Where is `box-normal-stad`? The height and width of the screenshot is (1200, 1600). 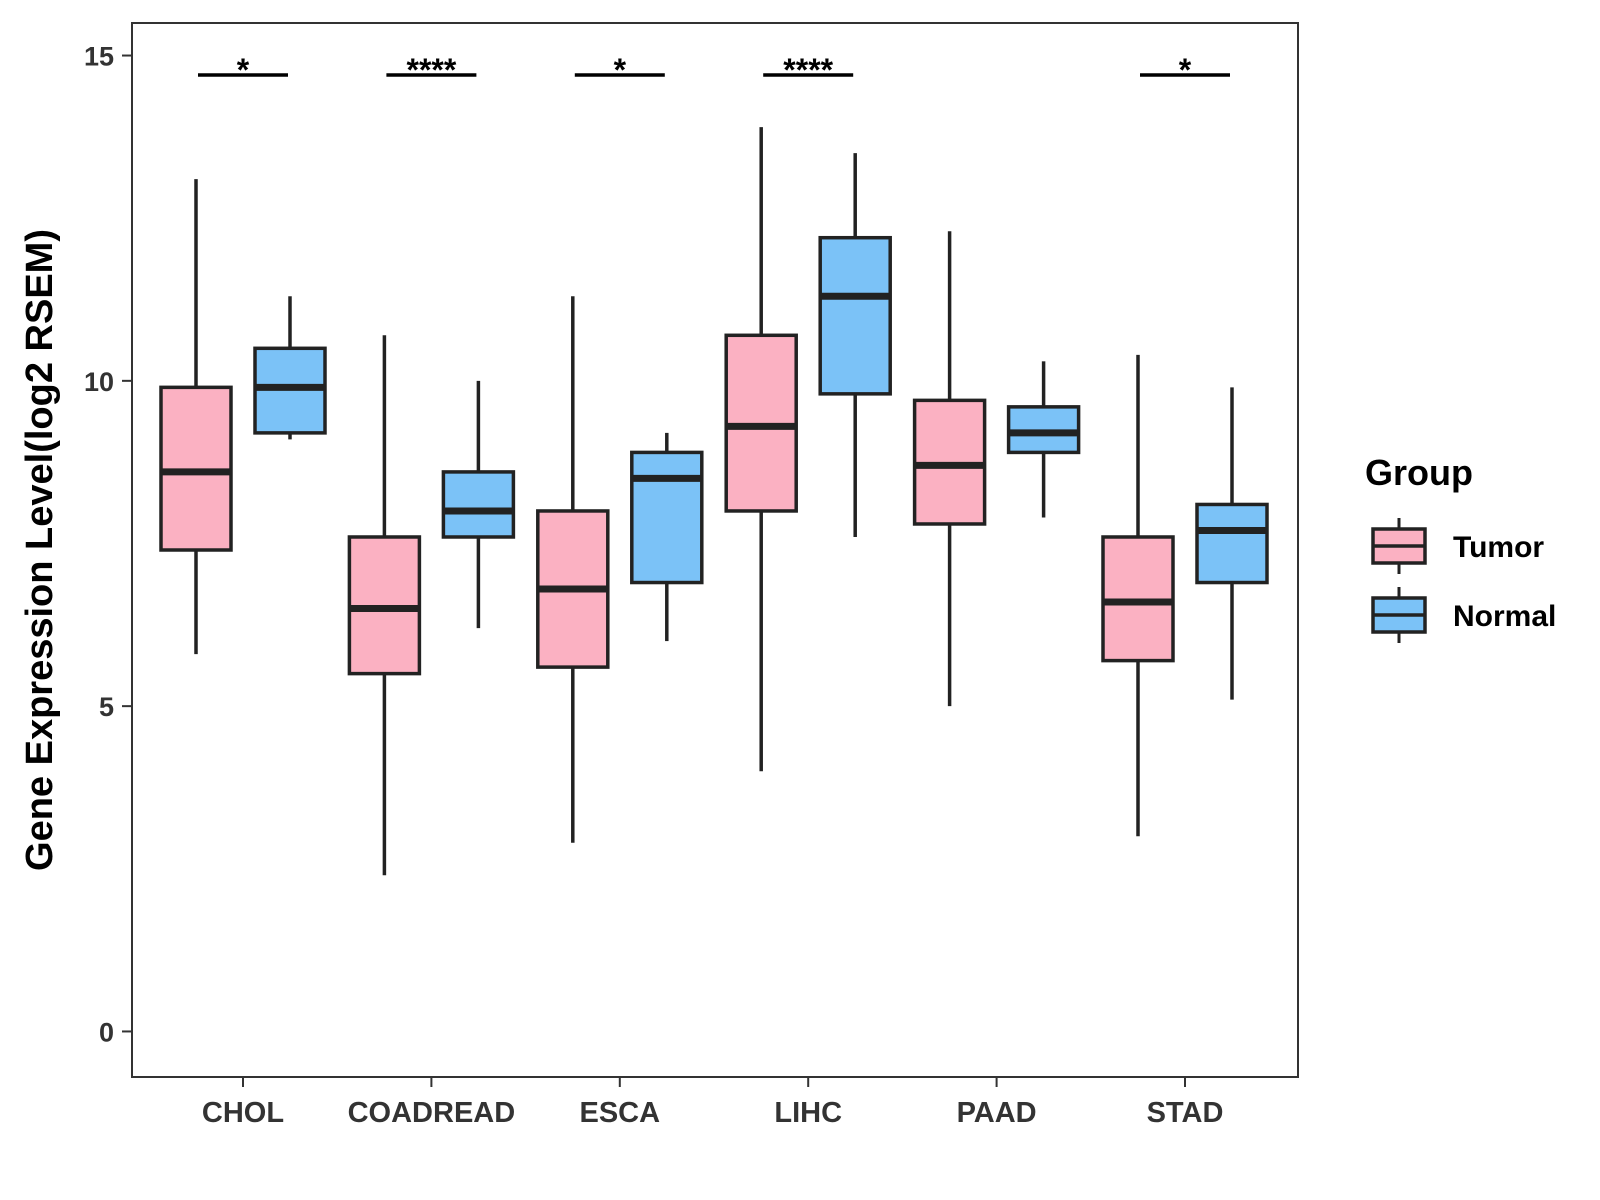 box-normal-stad is located at coordinates (1232, 543).